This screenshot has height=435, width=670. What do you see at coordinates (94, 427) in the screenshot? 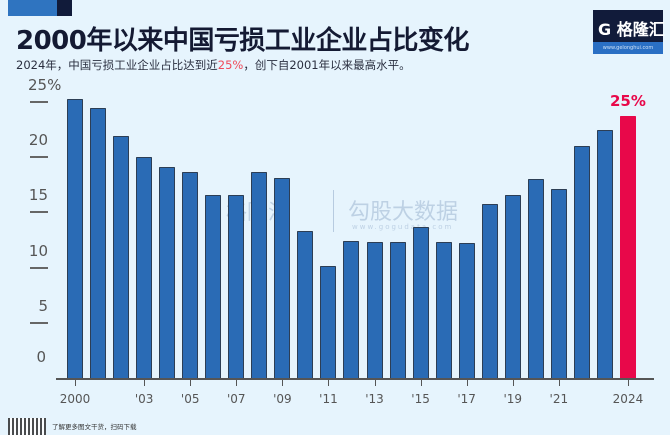
I see `footer-text: 了解更多图文干货，扫码下载` at bounding box center [94, 427].